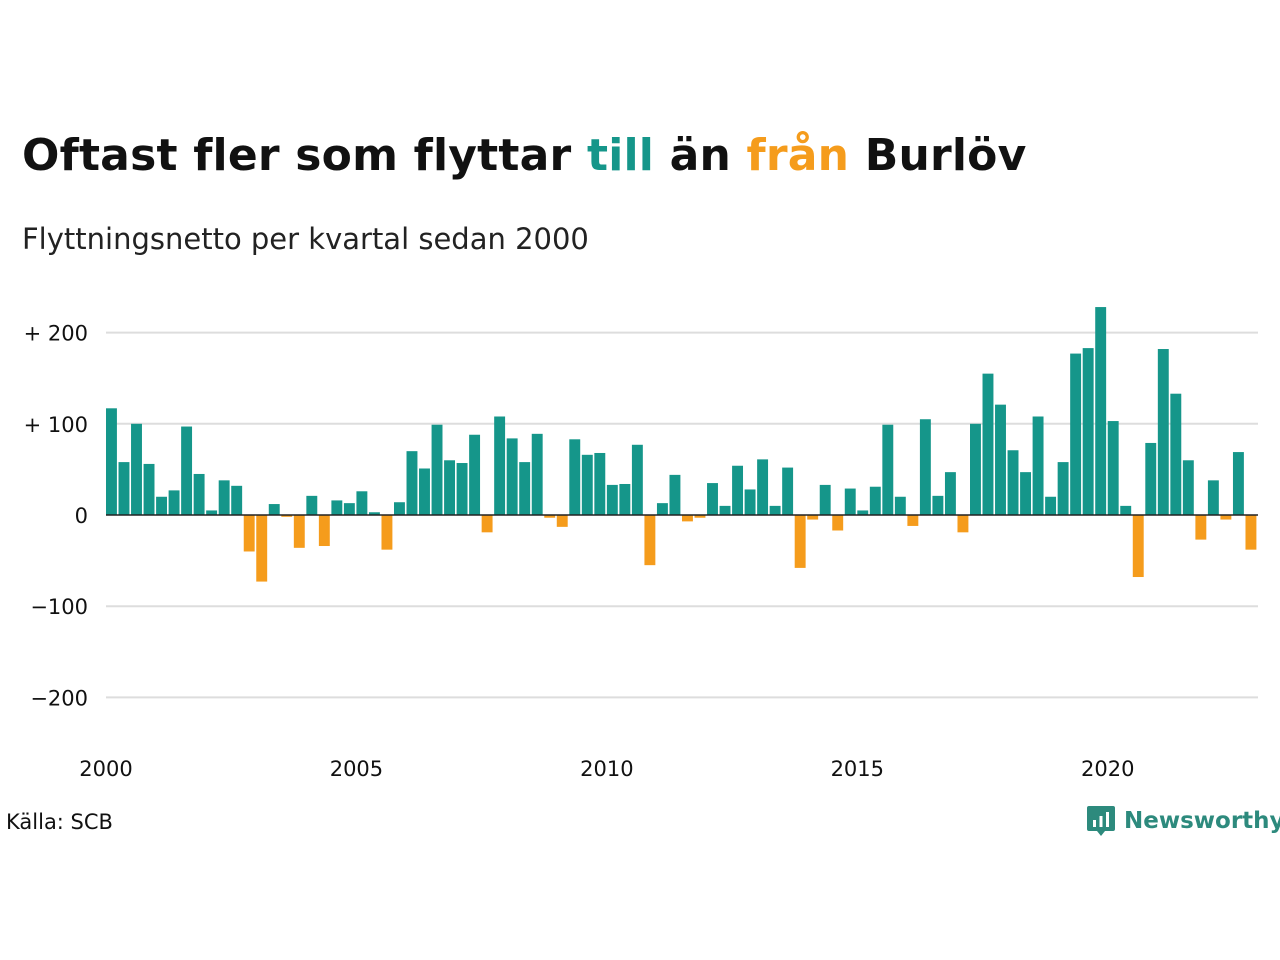  I want to click on y-tick-label: −100, so click(59, 607).